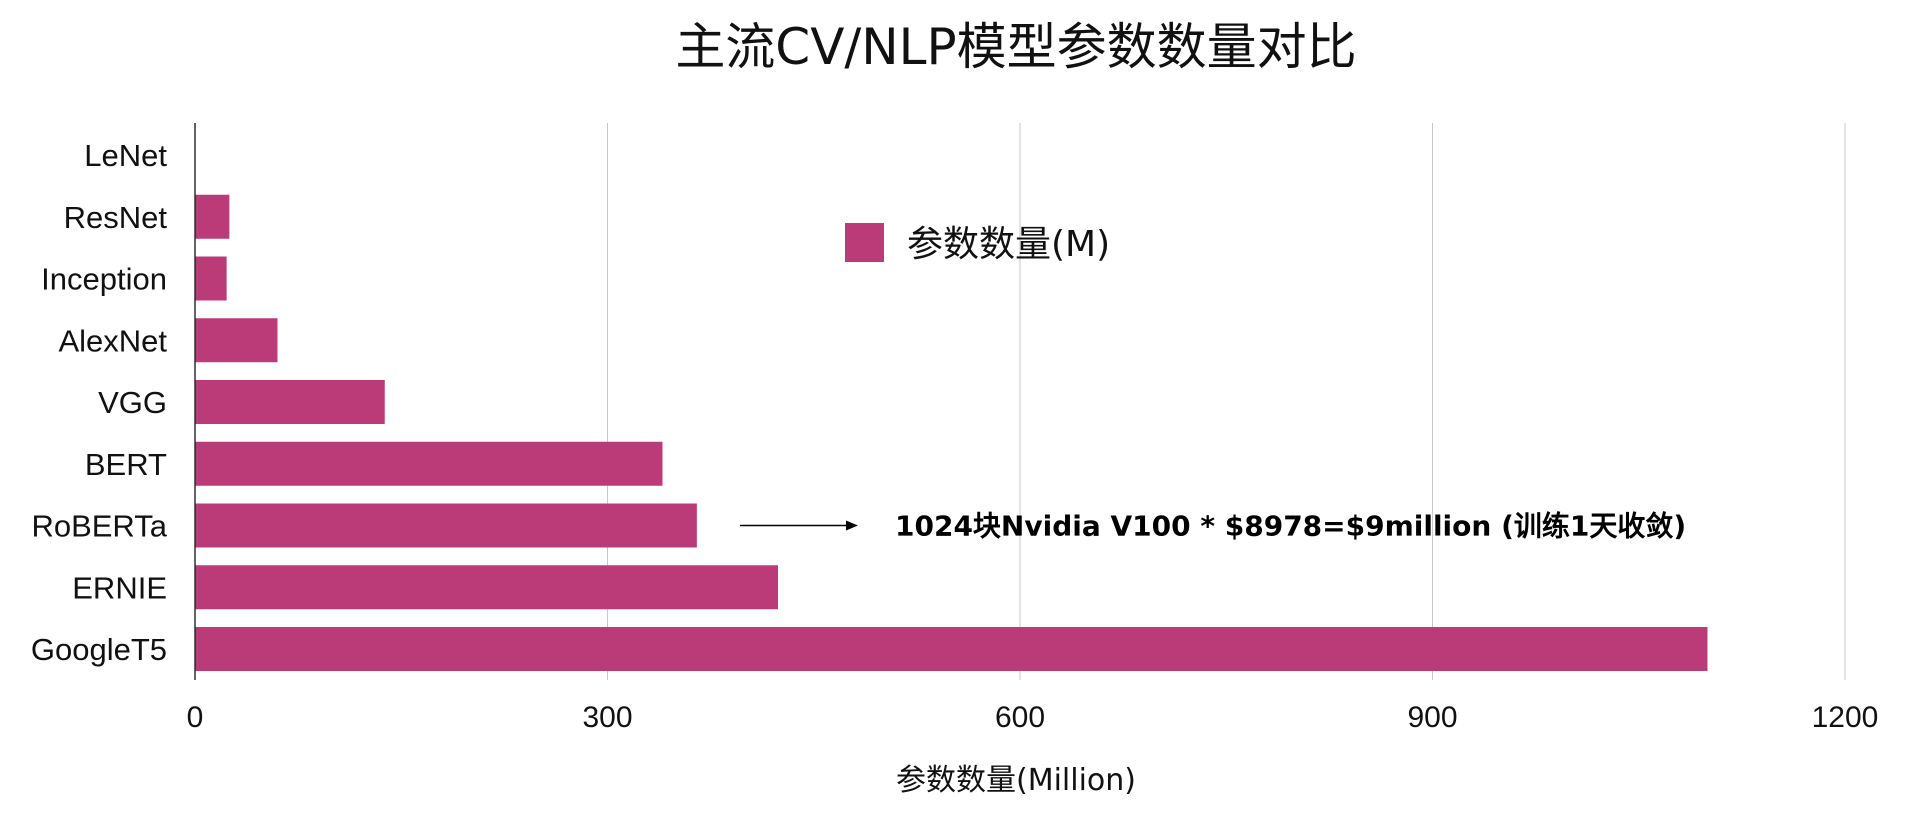 This screenshot has height=823, width=1905. What do you see at coordinates (1008, 244) in the screenshot?
I see `legend-label: 参数数量(M)` at bounding box center [1008, 244].